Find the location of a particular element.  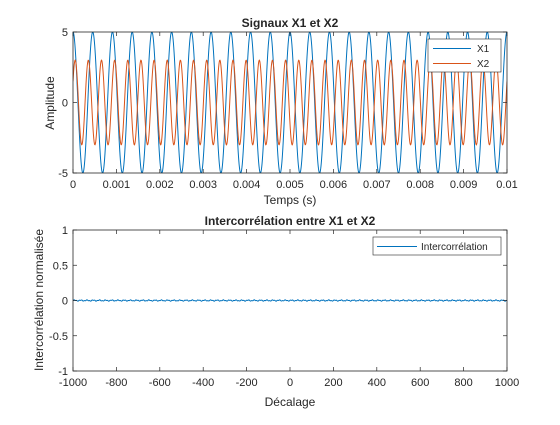

signals-x-tick-label: 0.009 is located at coordinates (464, 185).